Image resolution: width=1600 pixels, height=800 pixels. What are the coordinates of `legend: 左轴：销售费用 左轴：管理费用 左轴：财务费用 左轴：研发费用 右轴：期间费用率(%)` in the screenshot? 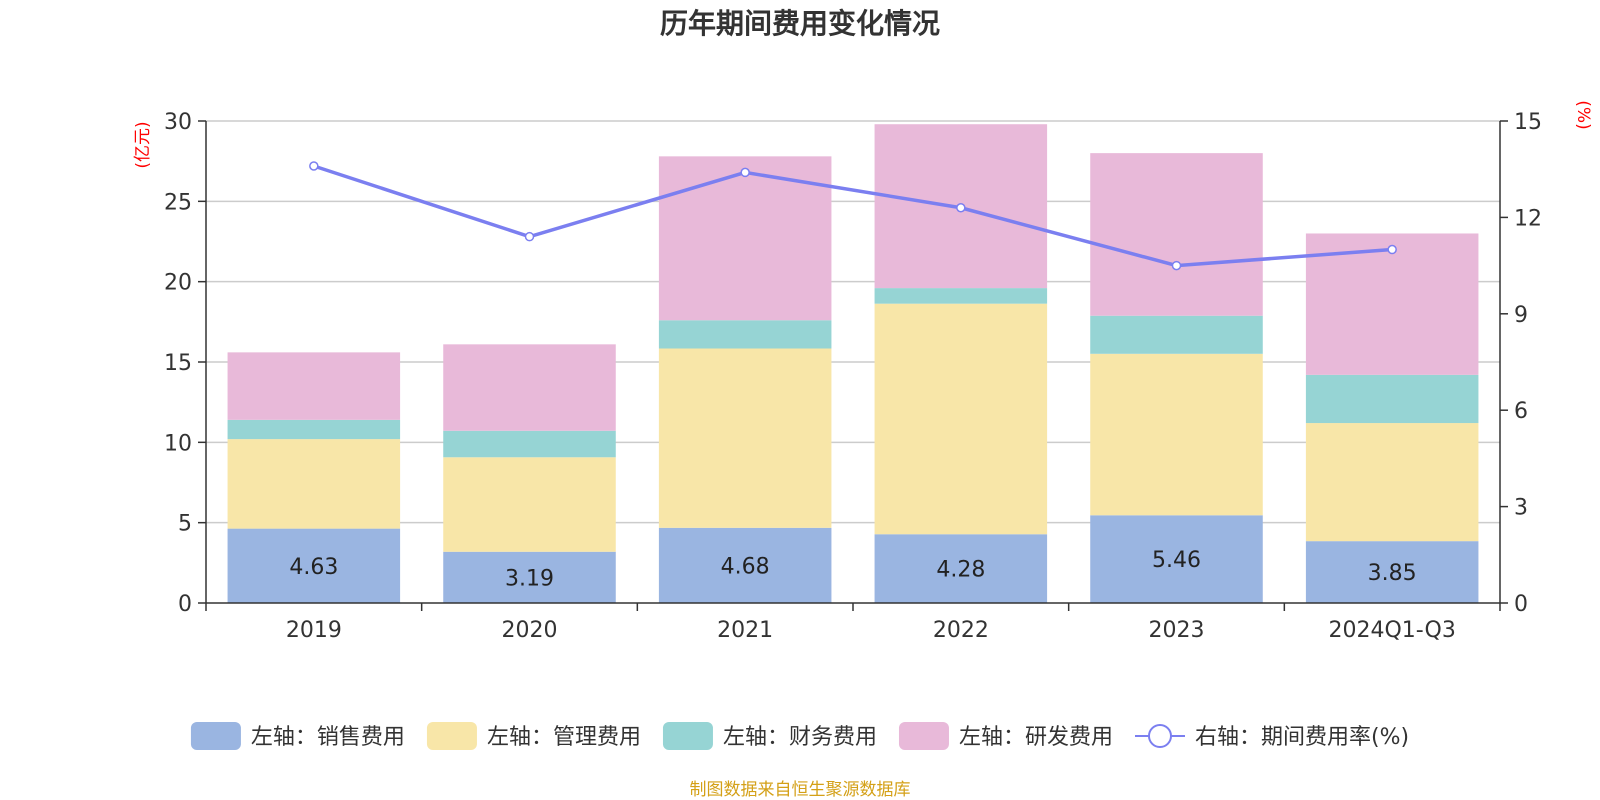 It's located at (799, 736).